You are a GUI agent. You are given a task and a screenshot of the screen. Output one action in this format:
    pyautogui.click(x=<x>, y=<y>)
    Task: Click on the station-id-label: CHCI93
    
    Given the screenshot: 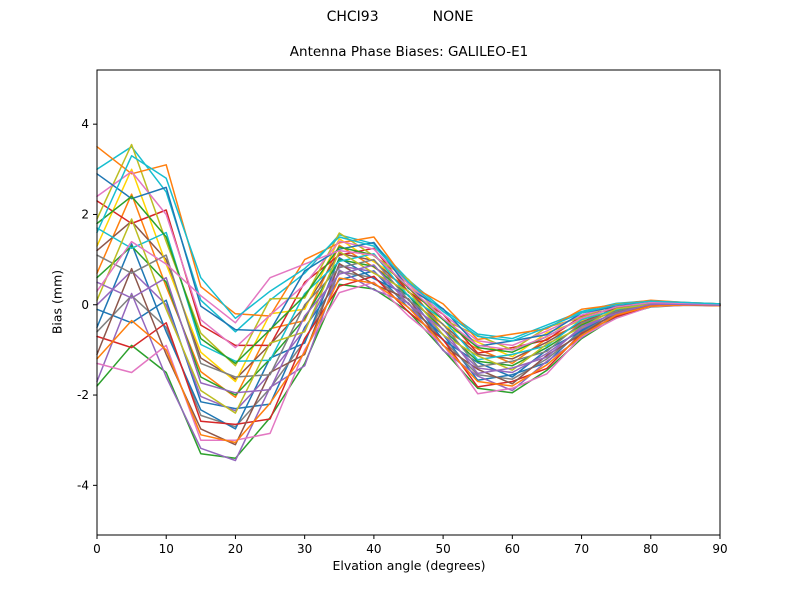 What is the action you would take?
    pyautogui.click(x=352, y=17)
    